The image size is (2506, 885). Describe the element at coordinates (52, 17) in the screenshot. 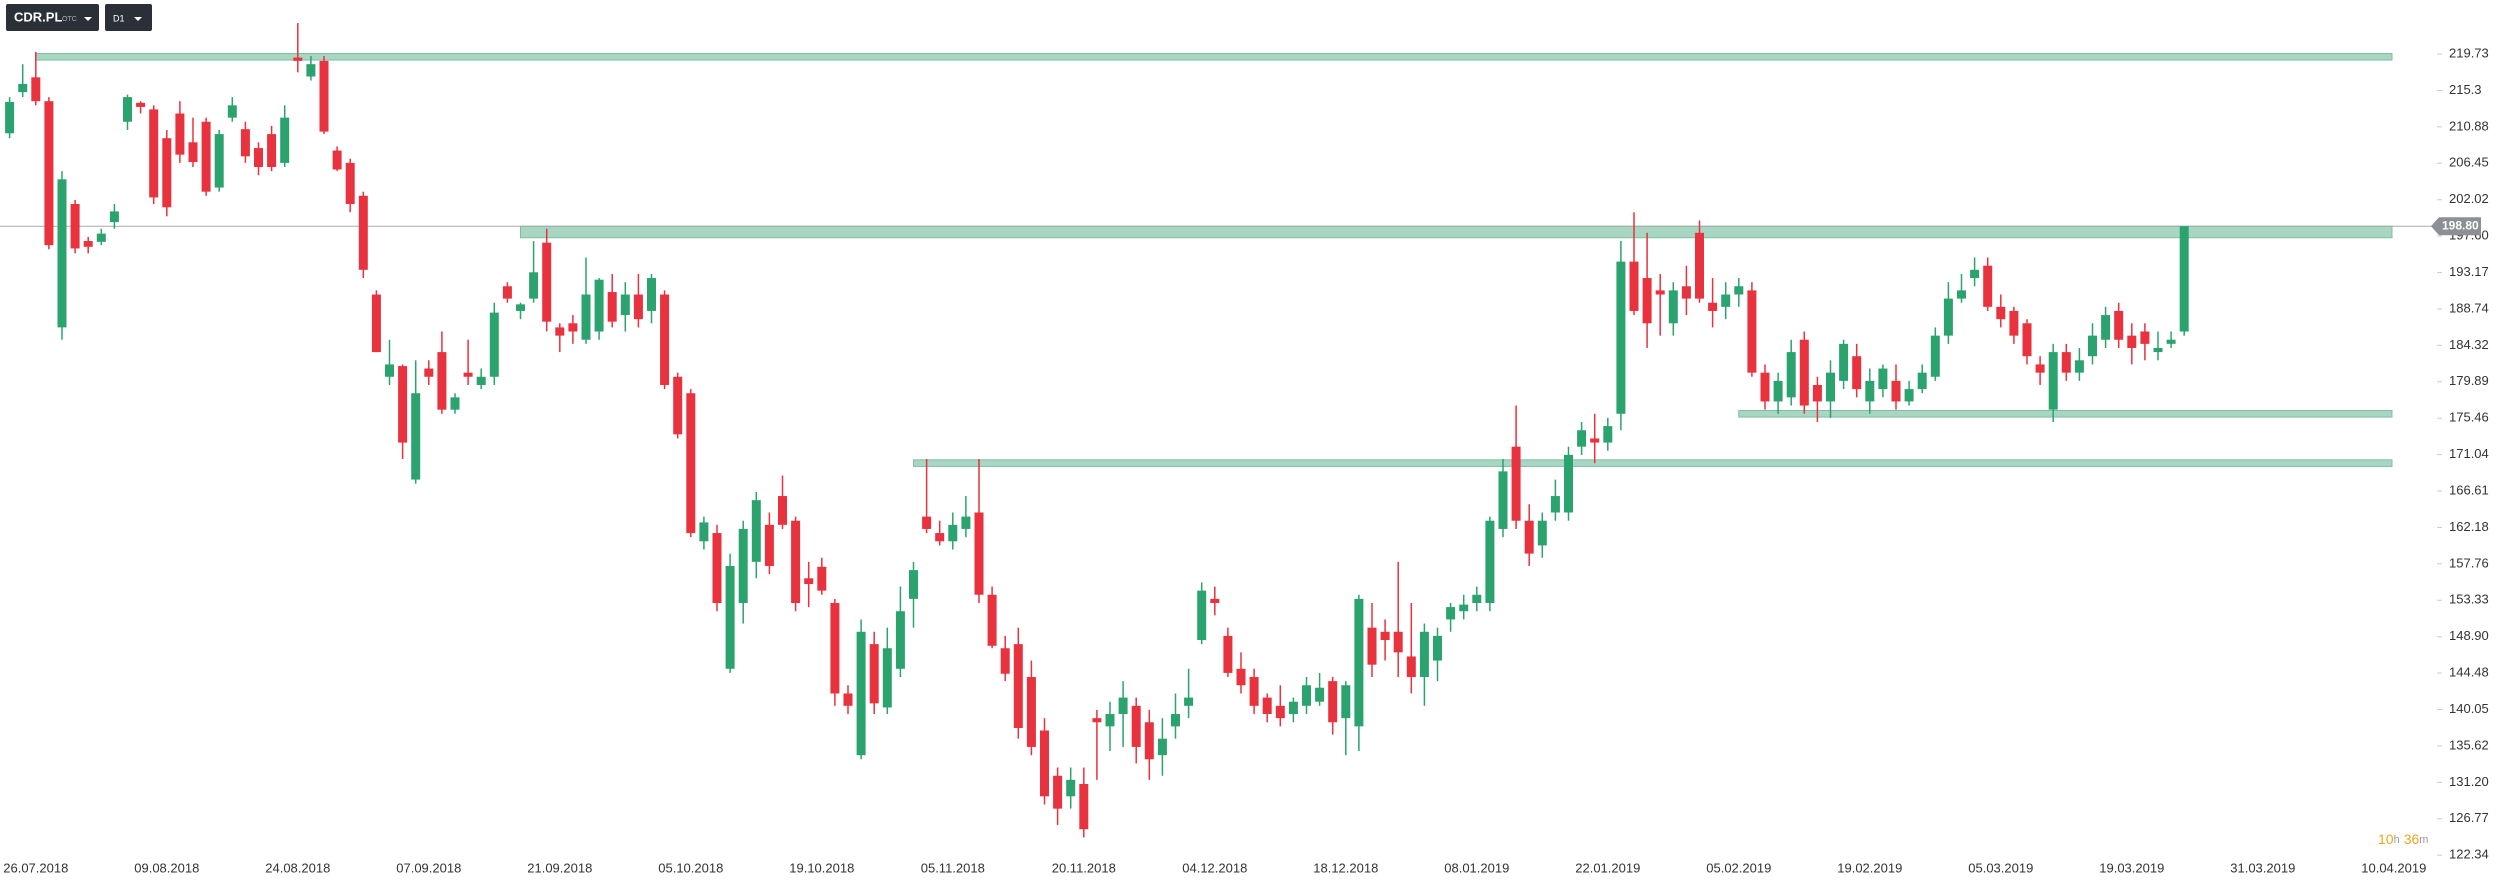

I see `symbol-button` at that location.